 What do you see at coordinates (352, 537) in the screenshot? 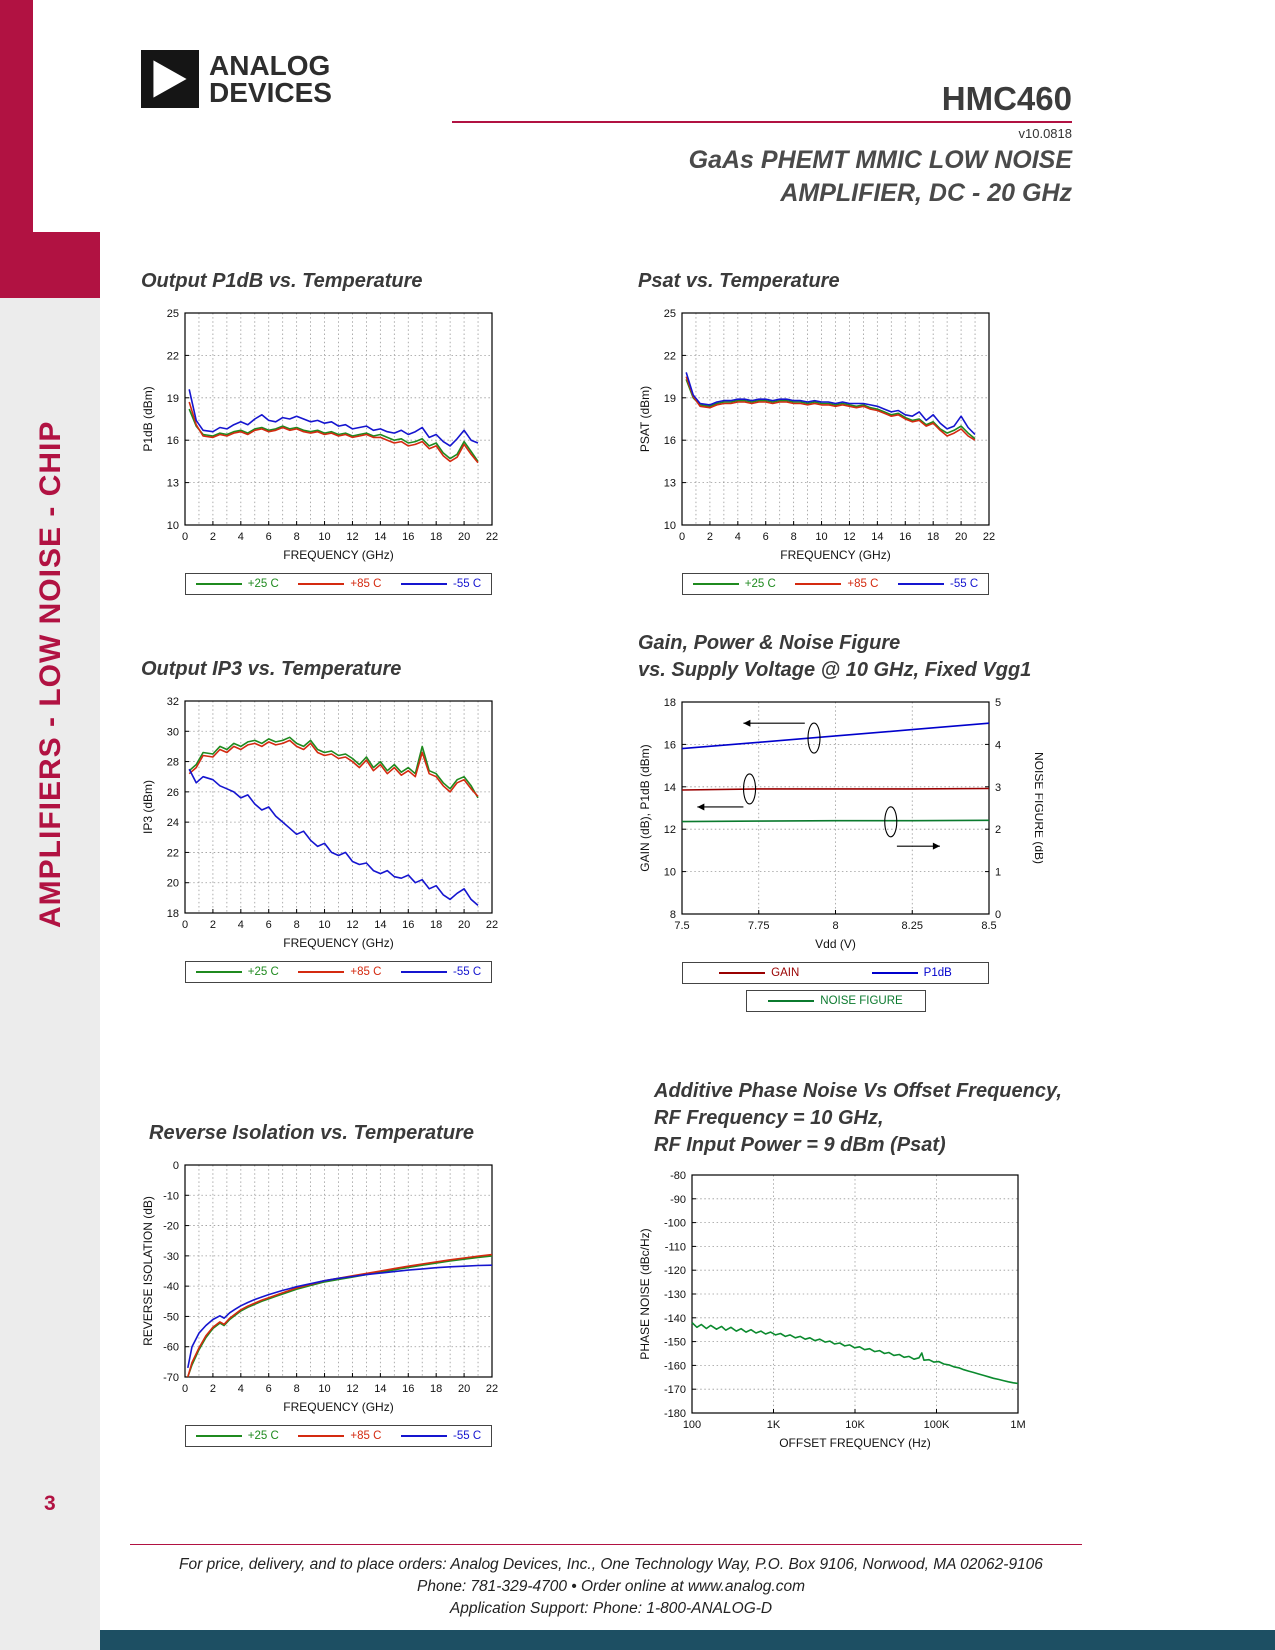
I see `svg-text: 12` at bounding box center [352, 537].